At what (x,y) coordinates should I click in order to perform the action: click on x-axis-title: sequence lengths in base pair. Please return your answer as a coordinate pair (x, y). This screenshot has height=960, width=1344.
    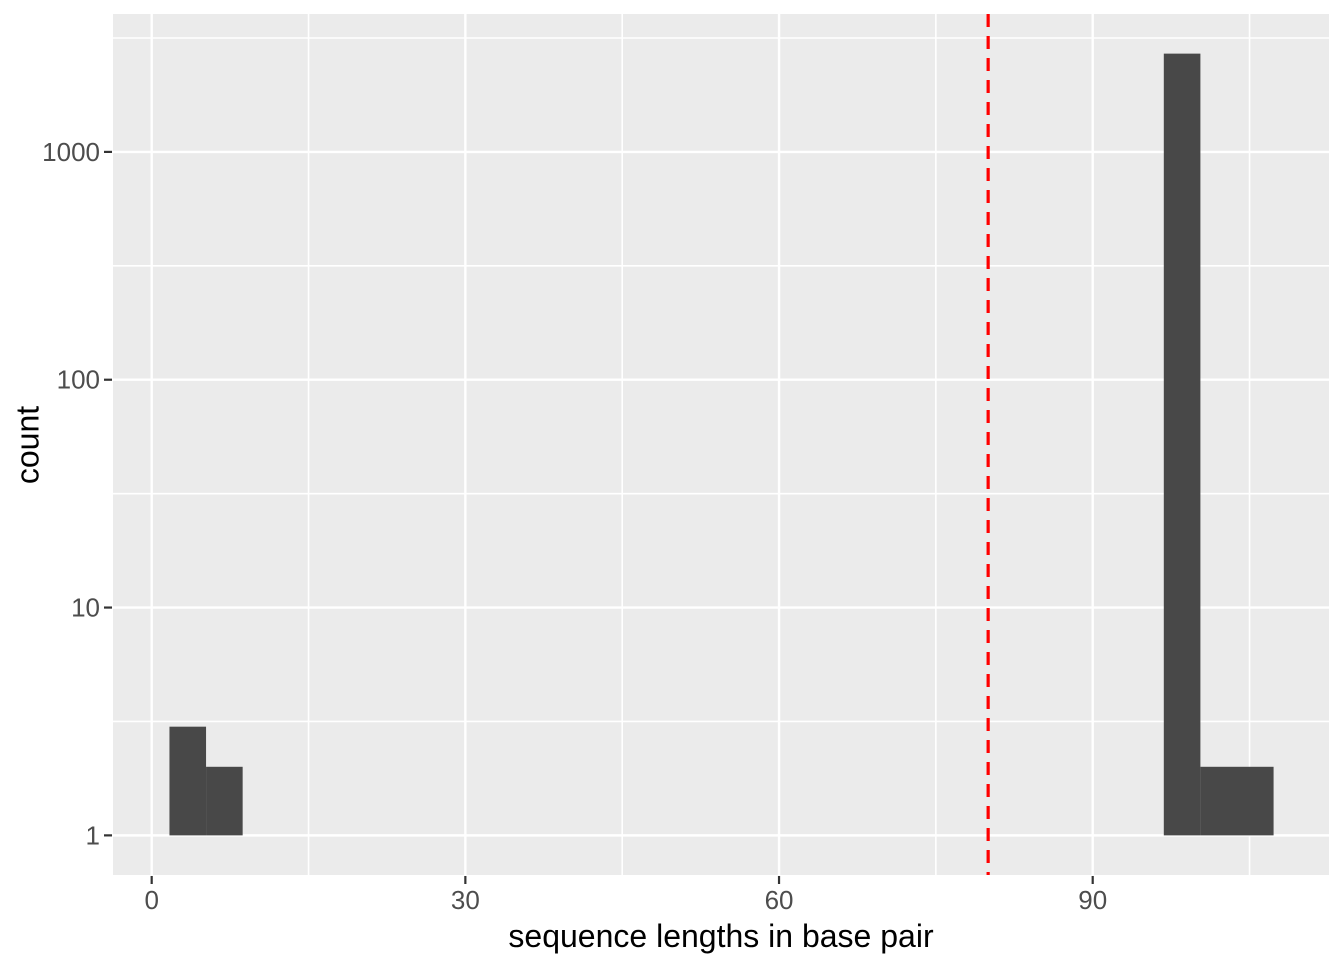
    Looking at the image, I should click on (721, 936).